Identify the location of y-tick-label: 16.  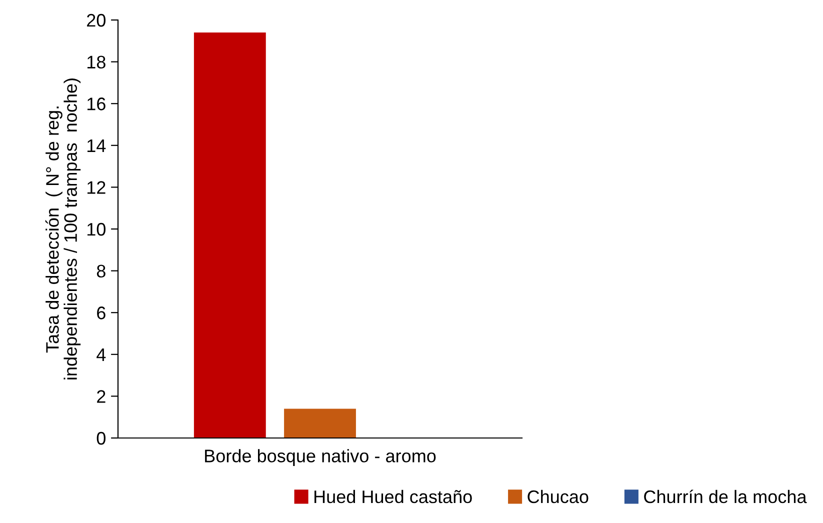
(96, 104).